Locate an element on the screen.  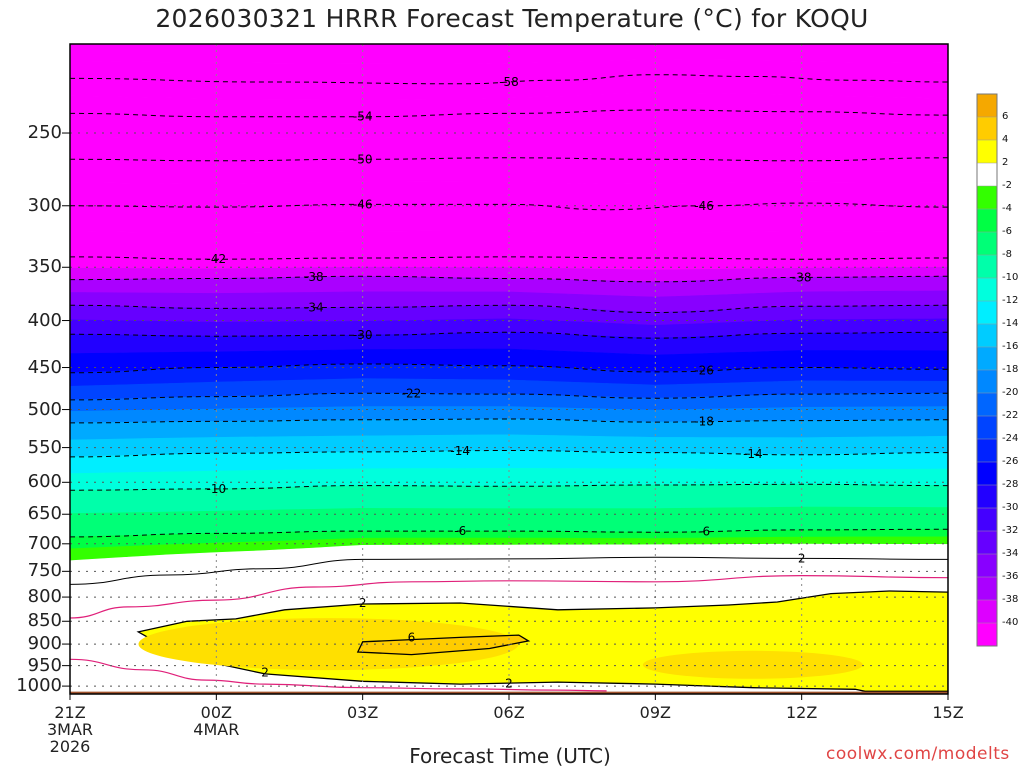
x-tick-label: 06Z is located at coordinates (509, 712).